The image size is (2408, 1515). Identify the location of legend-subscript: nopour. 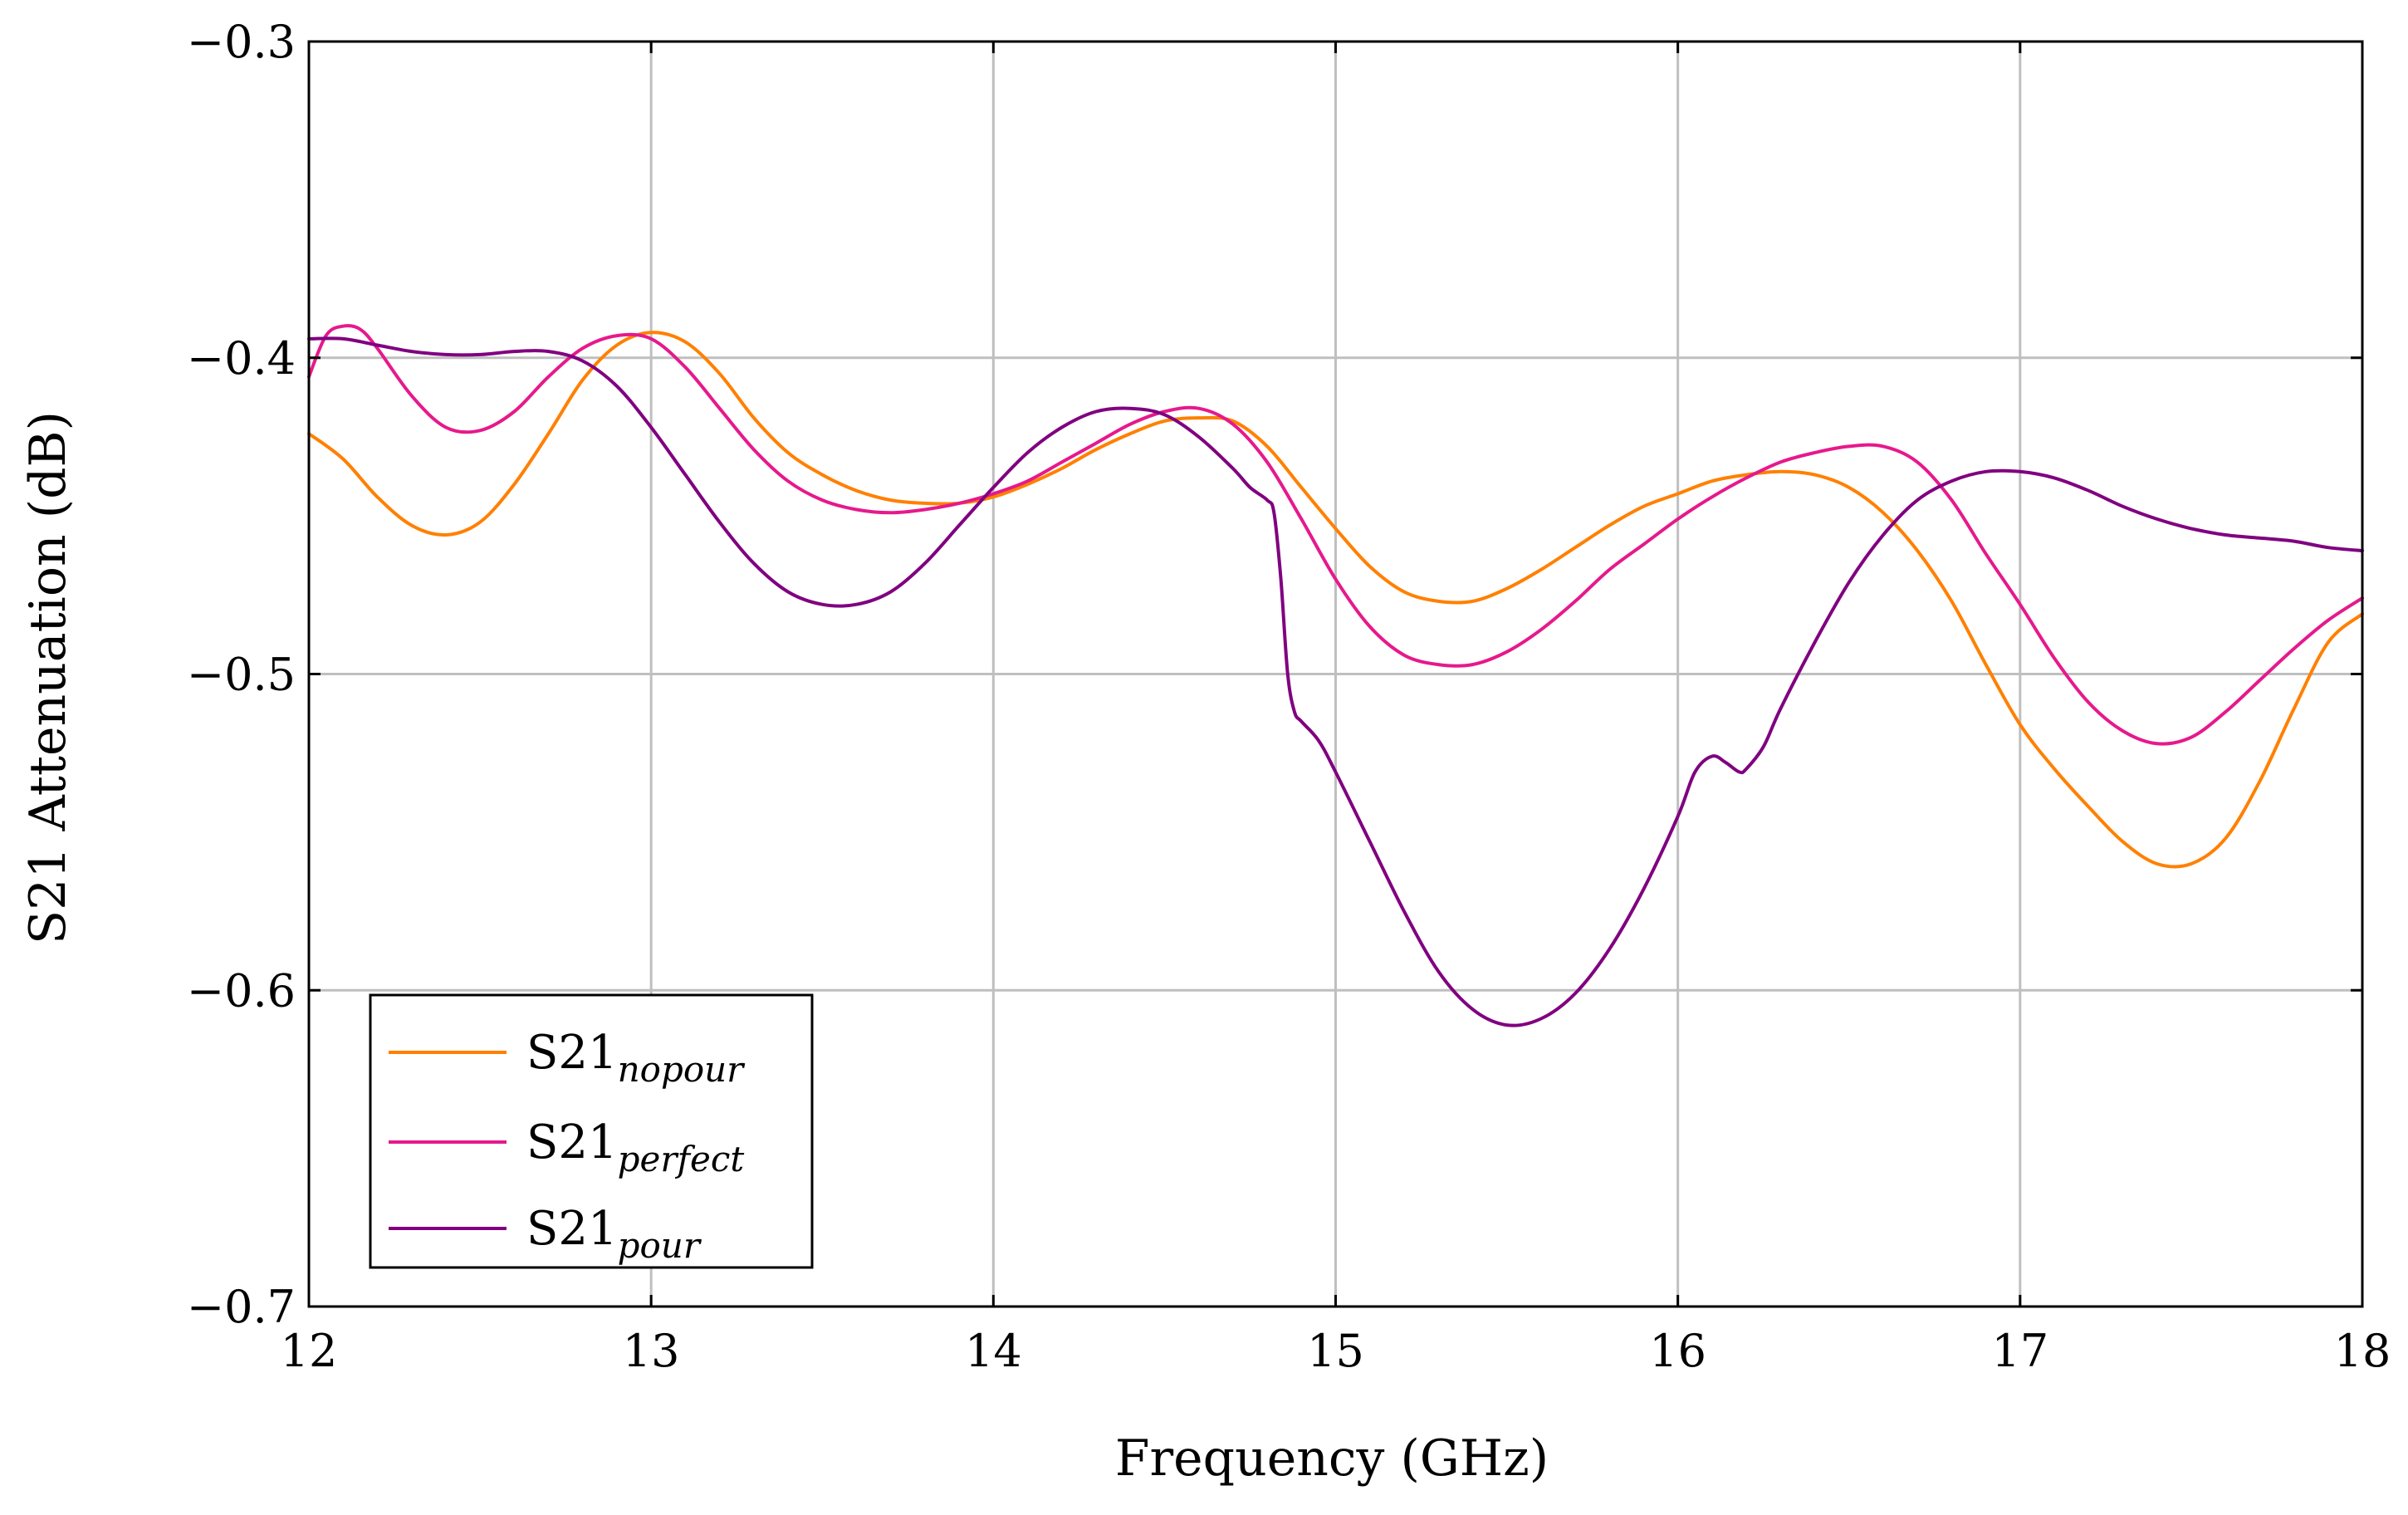
(682, 1069).